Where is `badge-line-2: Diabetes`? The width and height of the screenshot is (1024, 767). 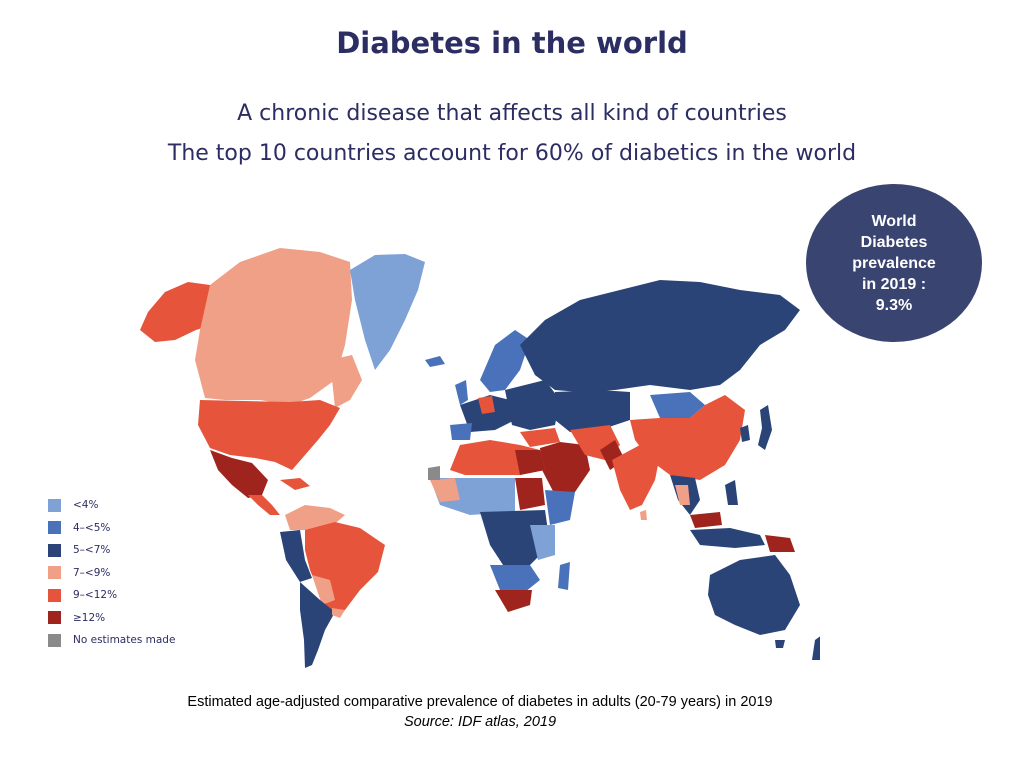 badge-line-2: Diabetes is located at coordinates (894, 242).